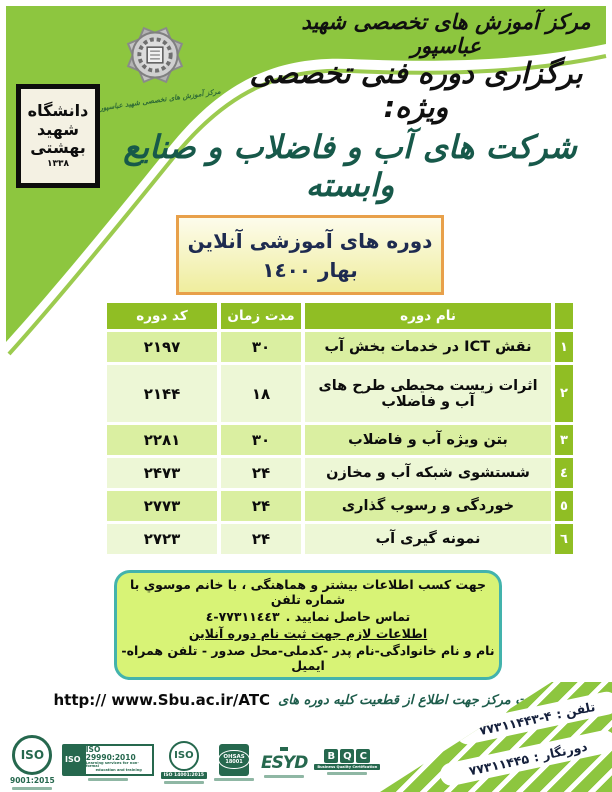 Image resolution: width=612 pixels, height=792 pixels. What do you see at coordinates (112, 764) in the screenshot?
I see `iso-29990-desc-1: Learning services for non-formal` at bounding box center [112, 764].